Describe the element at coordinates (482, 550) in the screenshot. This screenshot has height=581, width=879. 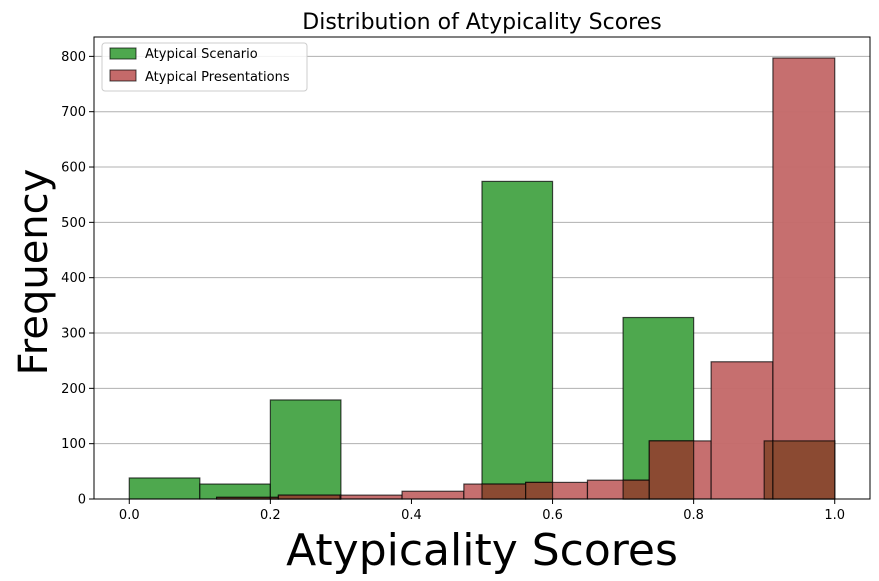
I see `x-axis-label: Atypicality Scores` at that location.